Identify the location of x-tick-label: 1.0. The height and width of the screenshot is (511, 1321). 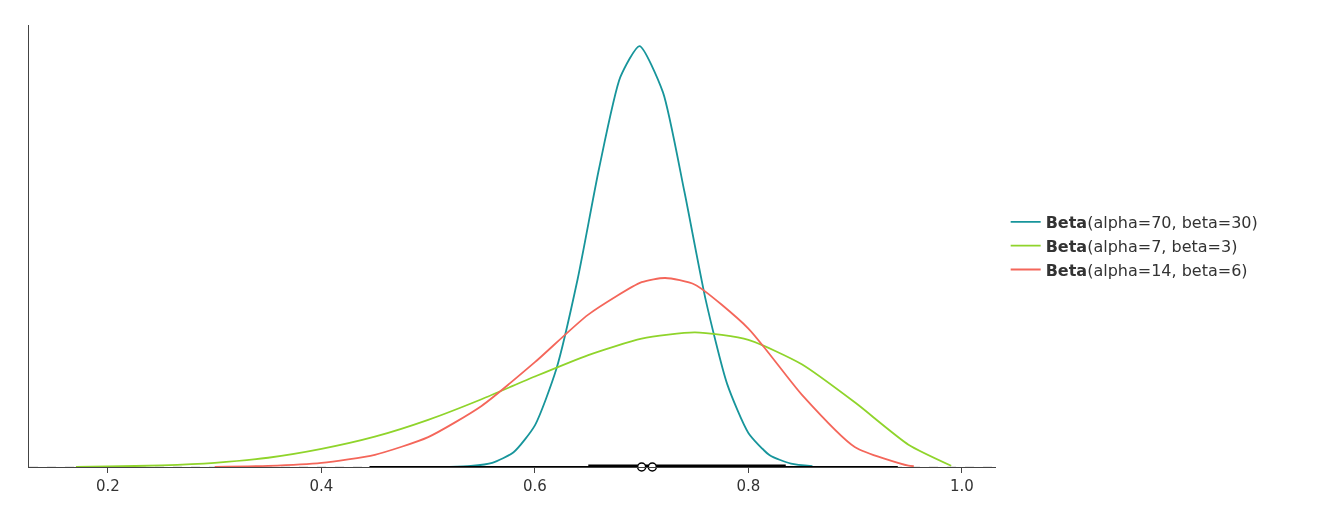
(961, 486).